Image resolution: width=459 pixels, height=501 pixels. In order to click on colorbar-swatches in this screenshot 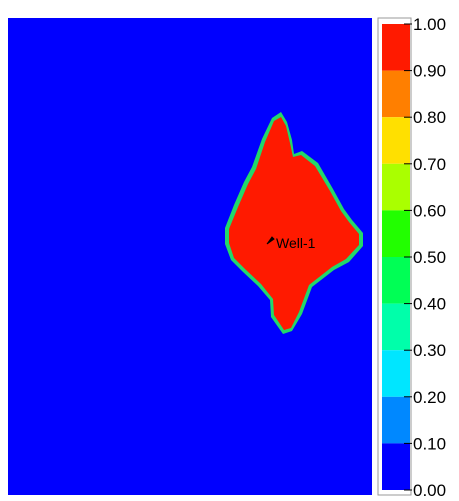, I will do `click(396, 257)`.